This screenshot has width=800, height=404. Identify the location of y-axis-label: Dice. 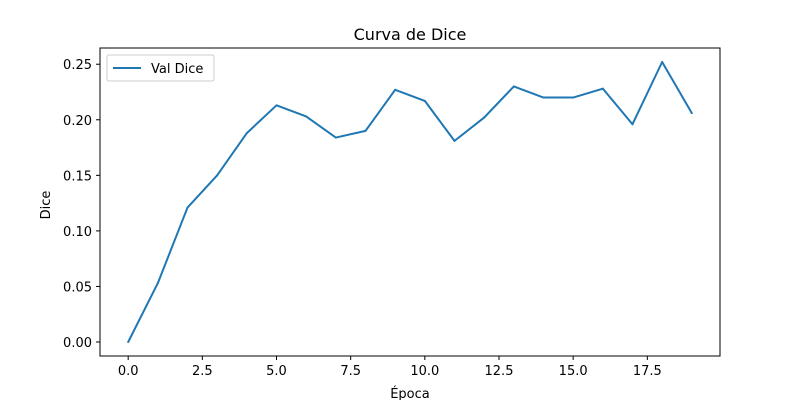
(46, 205).